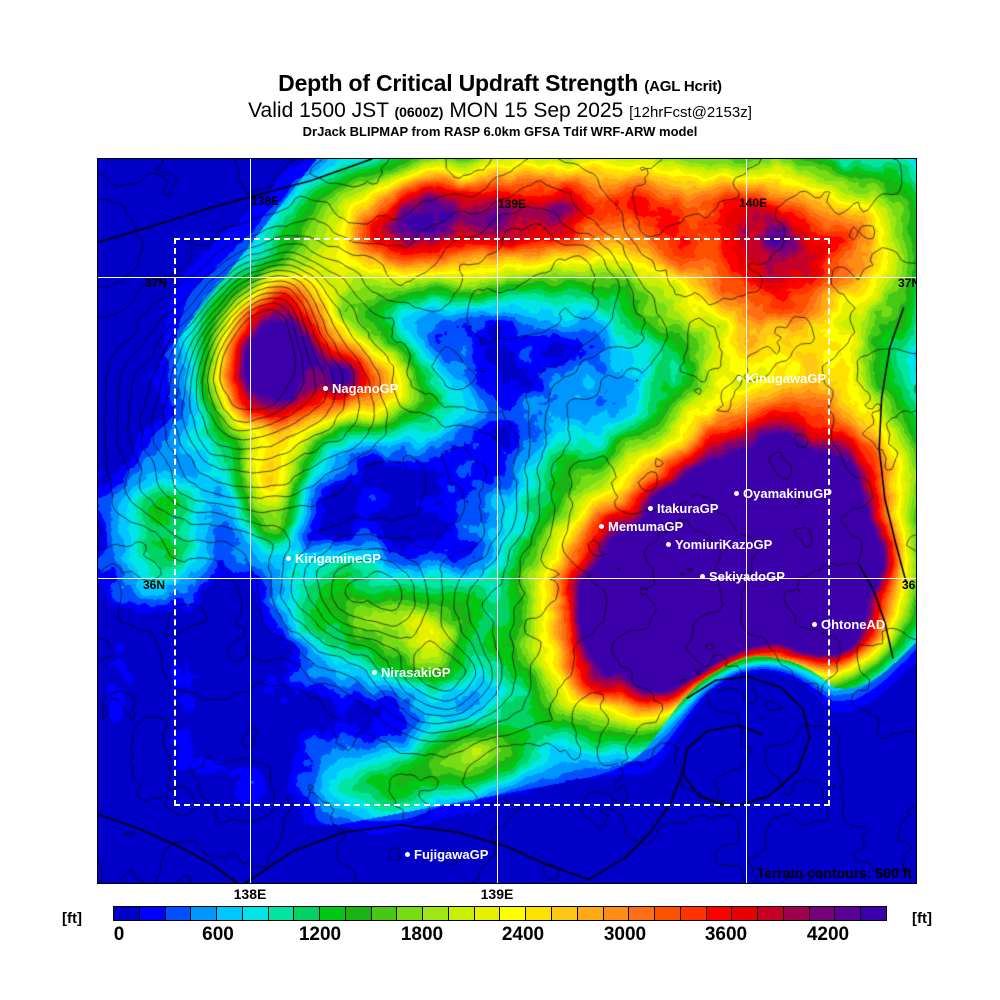 This screenshot has width=1000, height=1000. Describe the element at coordinates (320, 934) in the screenshot. I see `colorbar-tick-1200: 1200` at that location.